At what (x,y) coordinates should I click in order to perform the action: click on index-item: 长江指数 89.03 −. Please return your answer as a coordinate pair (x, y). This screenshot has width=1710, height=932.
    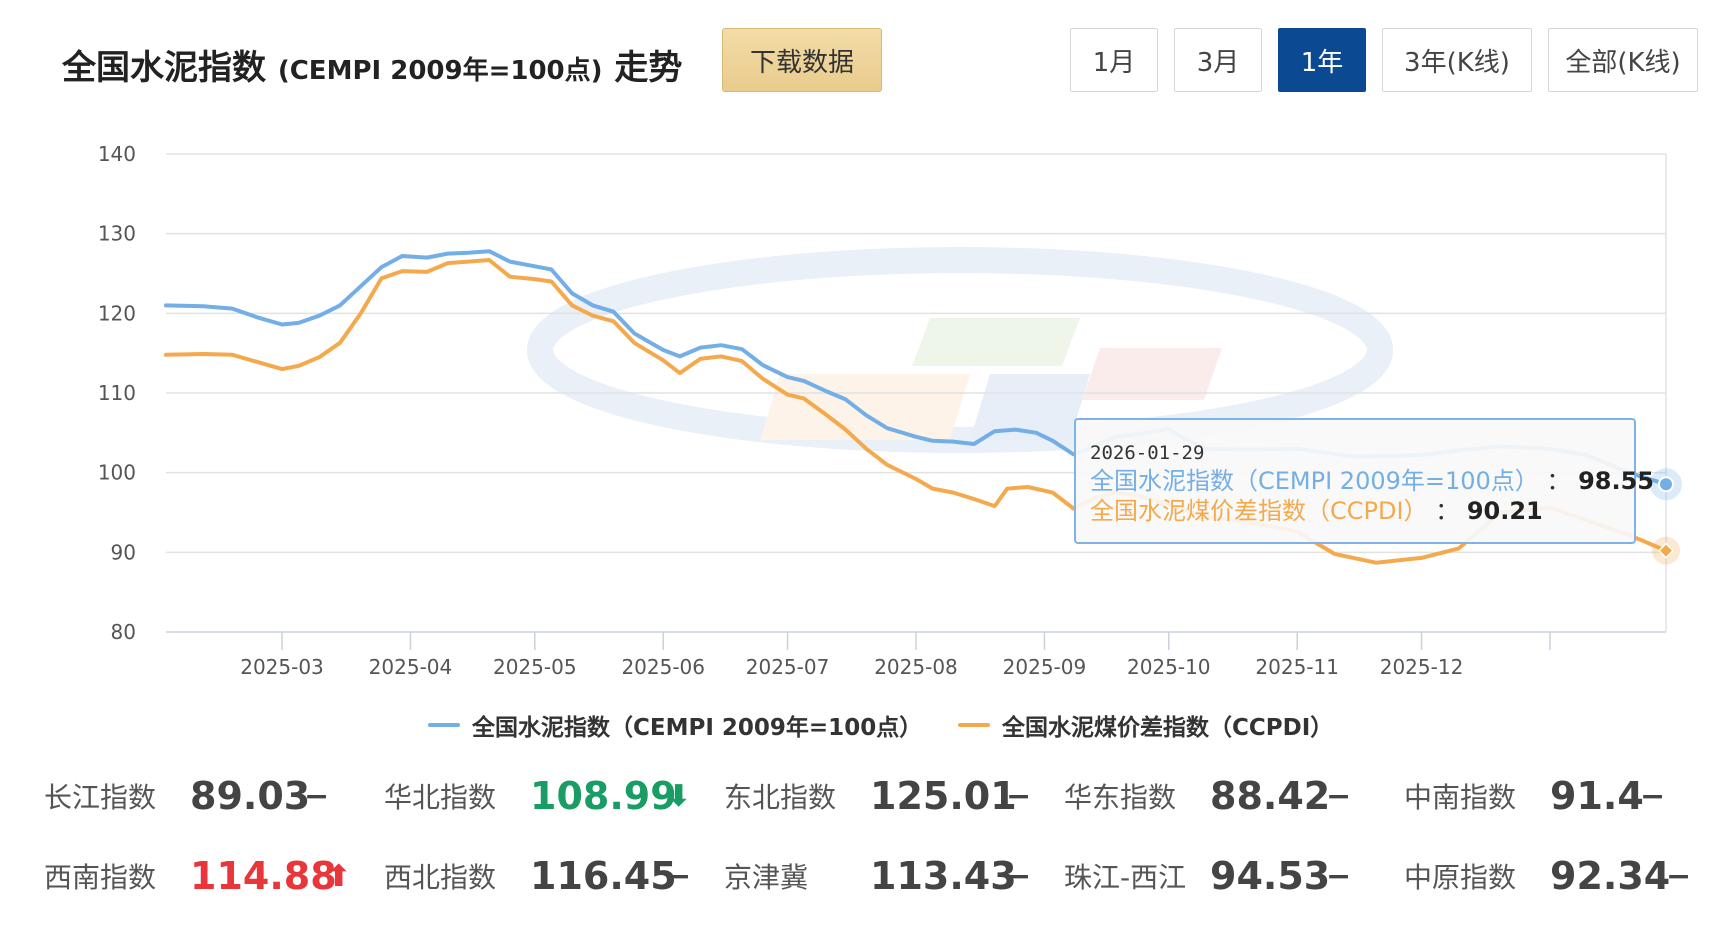
    Looking at the image, I should click on (186, 796).